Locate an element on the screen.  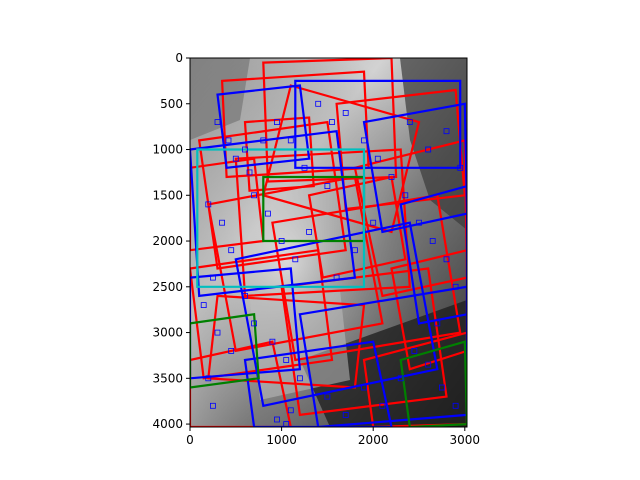
y-axis-ticks: 0 500 1000 1500 2000 2500 3000 3500 4000 is located at coordinates (171, 241).